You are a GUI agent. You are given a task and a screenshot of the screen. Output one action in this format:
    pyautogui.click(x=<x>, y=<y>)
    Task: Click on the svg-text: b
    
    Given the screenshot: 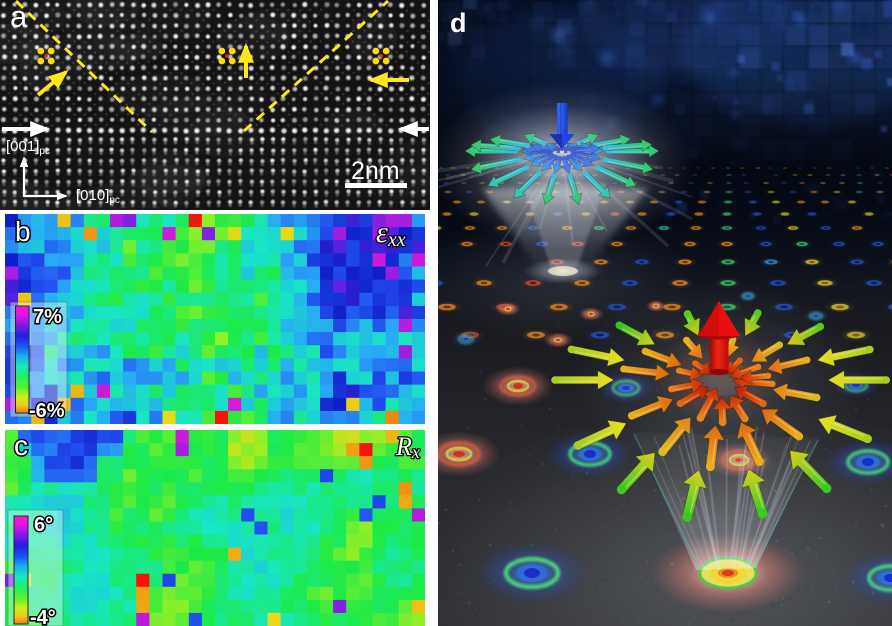 What is the action you would take?
    pyautogui.click(x=23, y=231)
    